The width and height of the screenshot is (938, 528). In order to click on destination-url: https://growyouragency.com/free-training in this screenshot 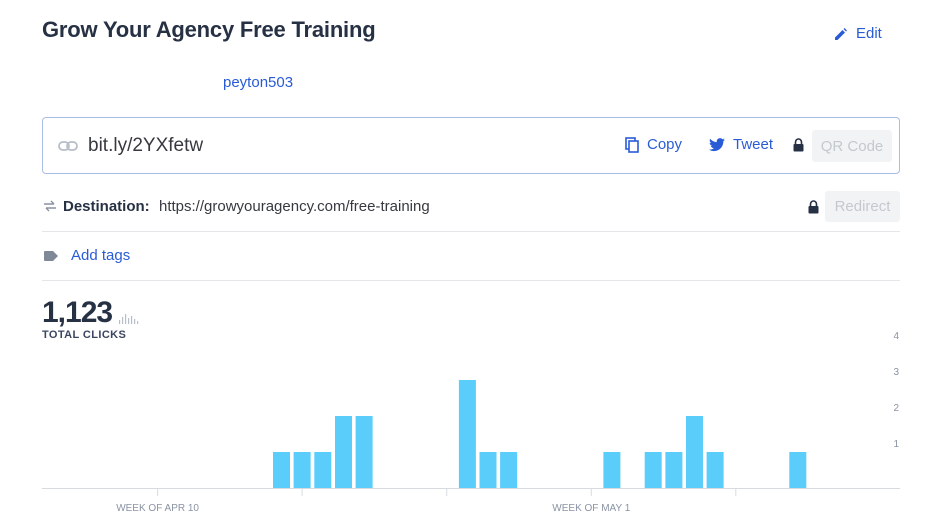, I will do `click(294, 206)`.